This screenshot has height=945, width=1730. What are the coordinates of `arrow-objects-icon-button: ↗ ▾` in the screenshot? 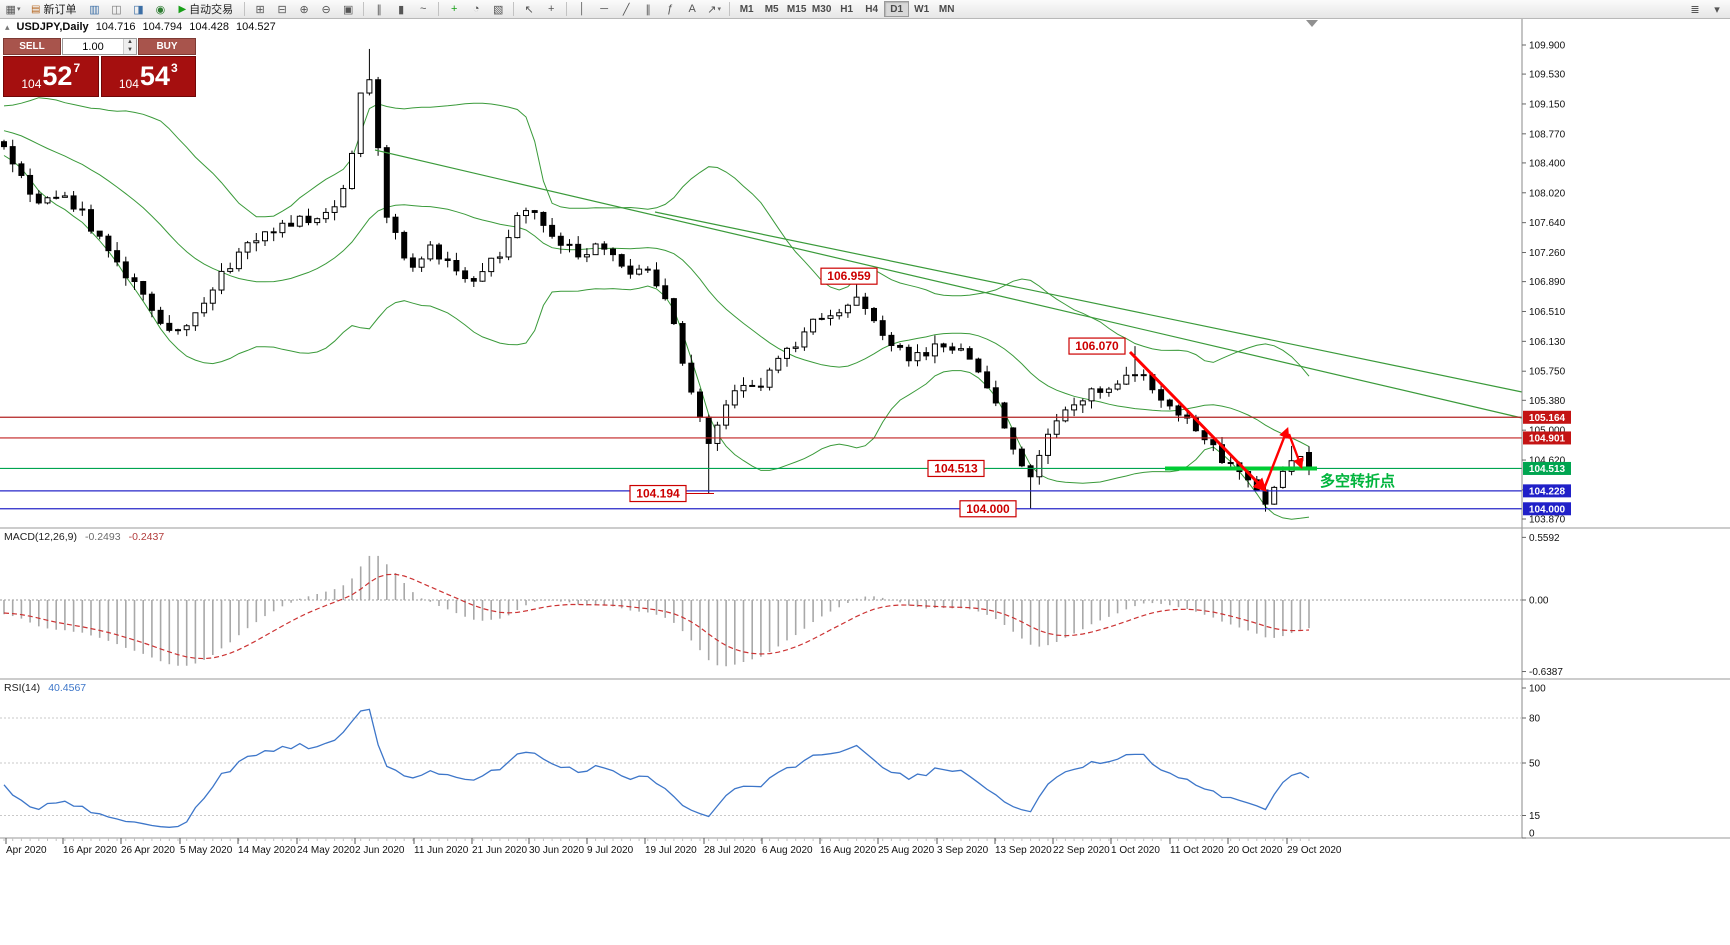 It's located at (714, 9).